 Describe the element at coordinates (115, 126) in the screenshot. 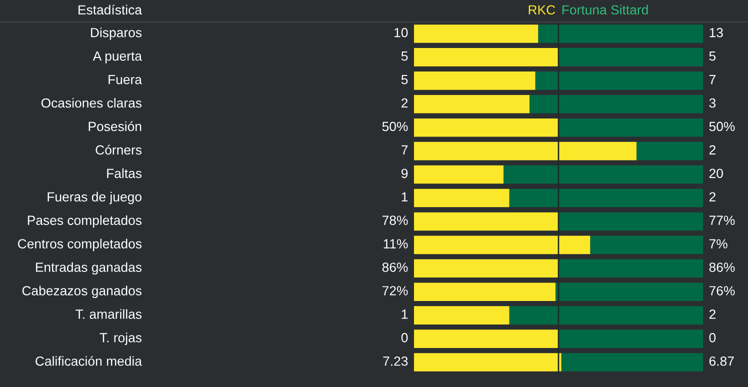

I see `y-tick-label: Posesión` at that location.